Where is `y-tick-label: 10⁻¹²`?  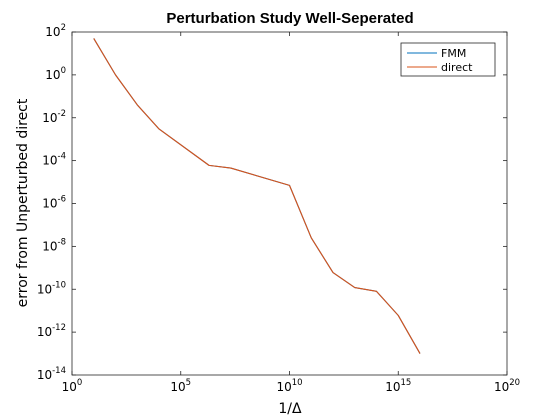 y-tick-label: 10⁻¹² is located at coordinates (51, 331).